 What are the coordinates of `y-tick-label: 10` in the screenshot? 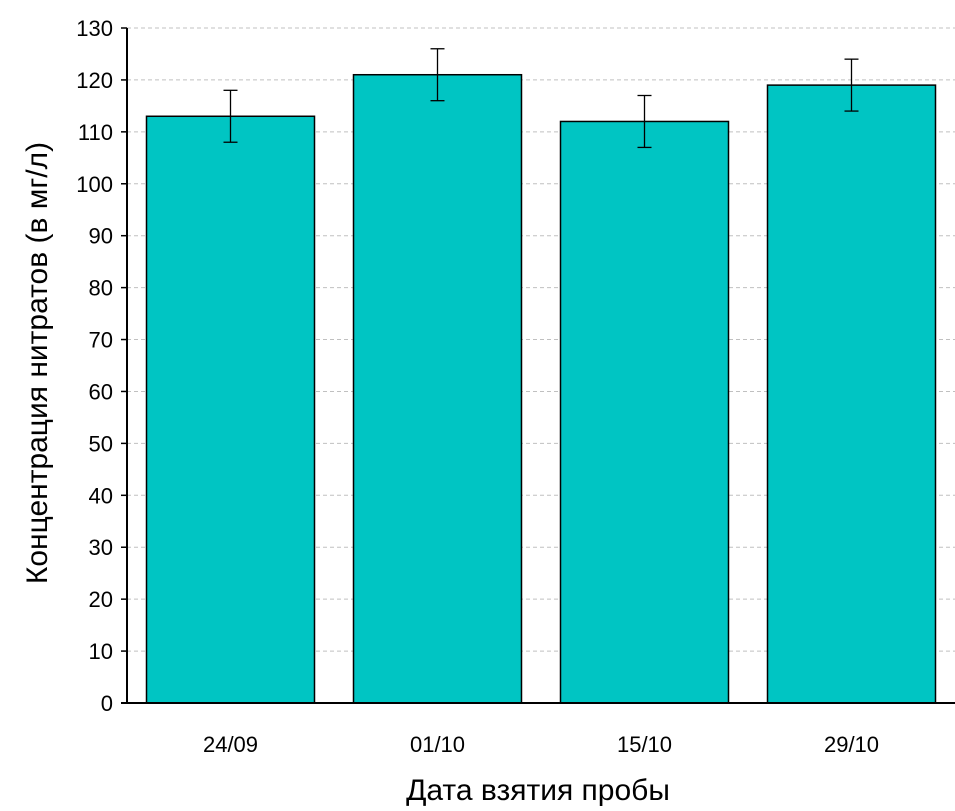 It's located at (101, 651).